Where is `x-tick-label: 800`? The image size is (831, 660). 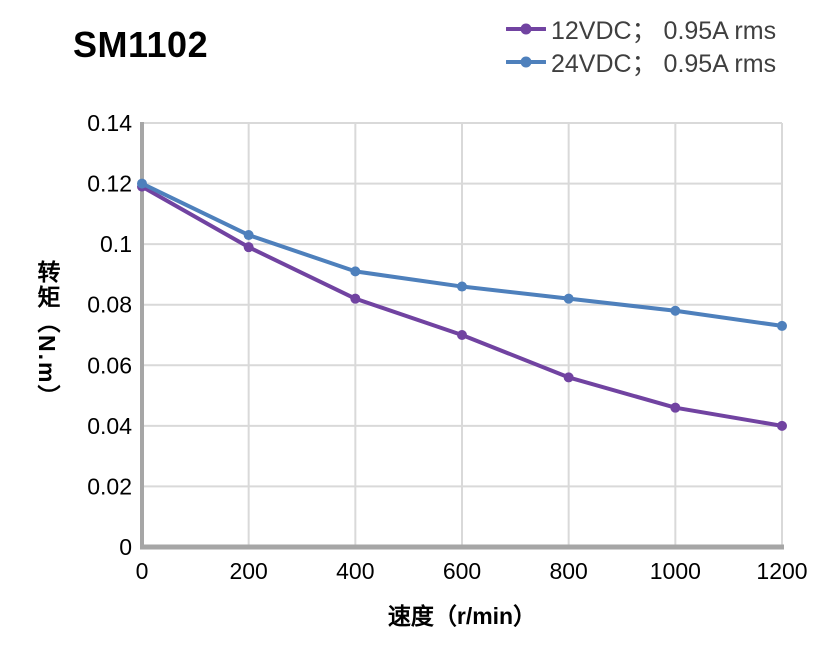
x-tick-label: 800 is located at coordinates (568, 571).